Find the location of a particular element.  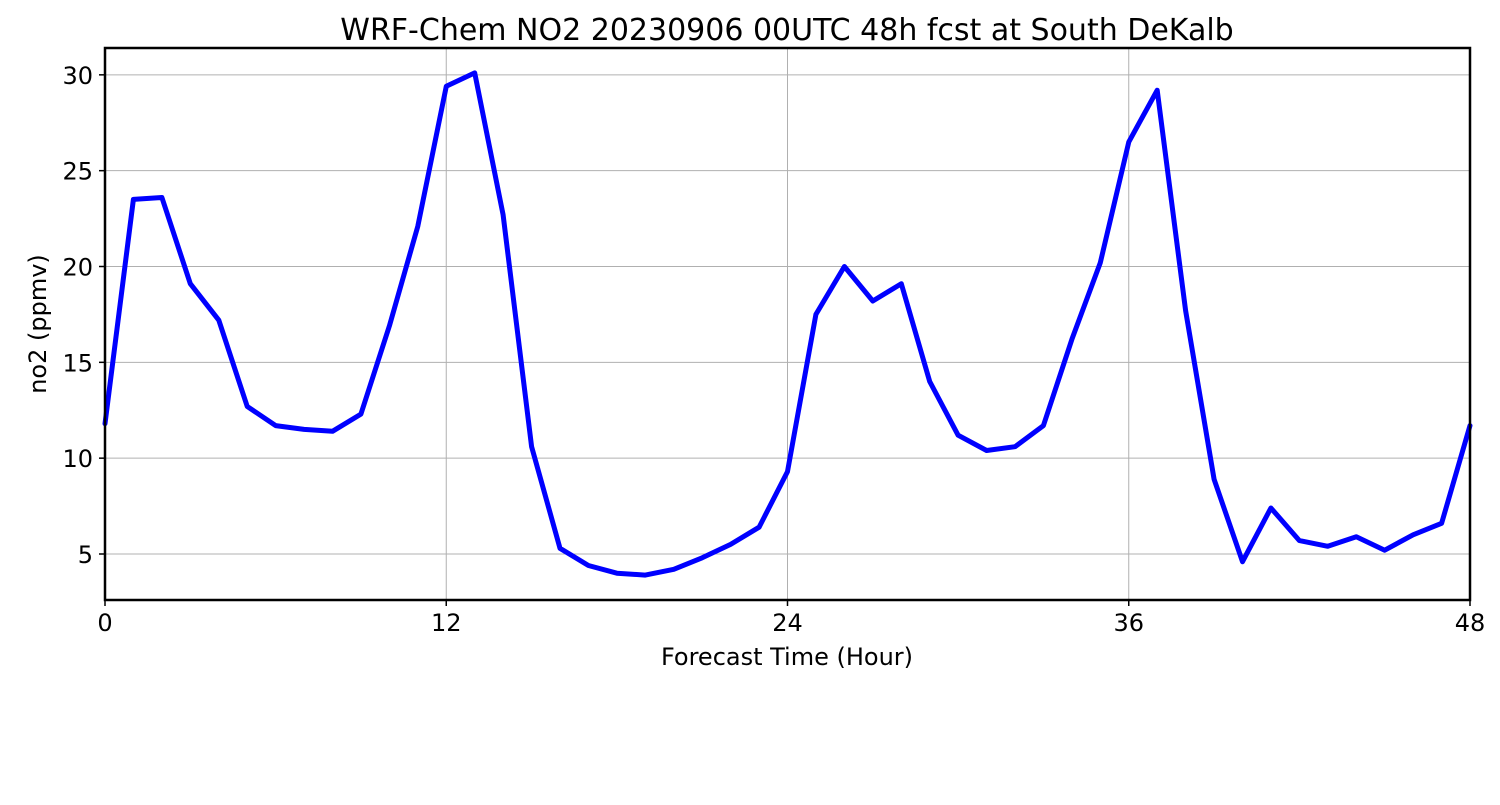

x-tick-label: 24 is located at coordinates (787, 623).